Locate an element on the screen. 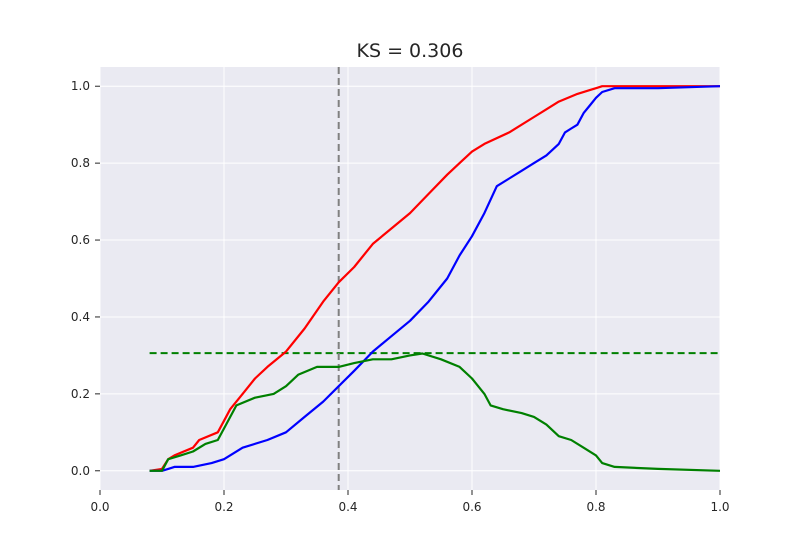  y-tick-label: 1.0 is located at coordinates (80, 86).